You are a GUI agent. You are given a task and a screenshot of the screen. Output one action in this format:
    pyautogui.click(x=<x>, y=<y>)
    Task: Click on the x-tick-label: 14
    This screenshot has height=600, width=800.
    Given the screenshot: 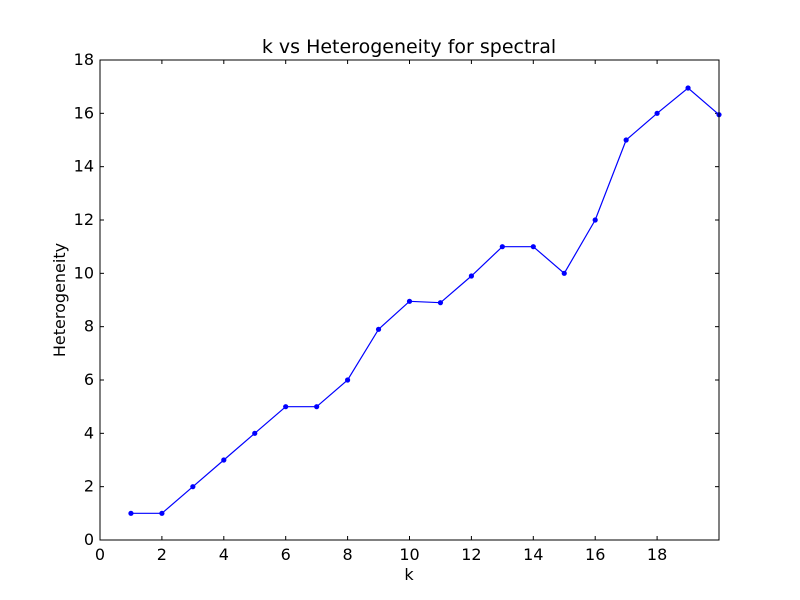 What is the action you would take?
    pyautogui.click(x=533, y=554)
    